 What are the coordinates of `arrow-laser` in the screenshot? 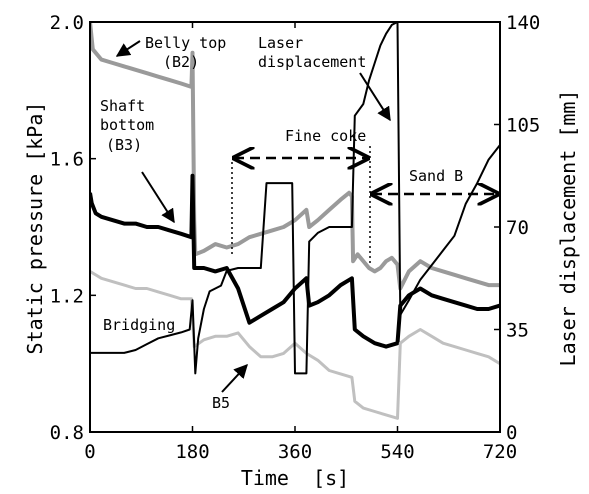 It's located at (375, 97).